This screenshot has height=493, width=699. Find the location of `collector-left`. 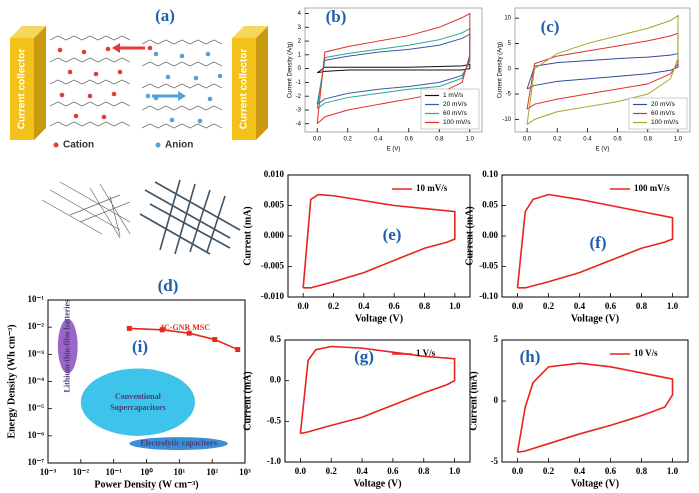

collector-left is located at coordinates (22, 89).